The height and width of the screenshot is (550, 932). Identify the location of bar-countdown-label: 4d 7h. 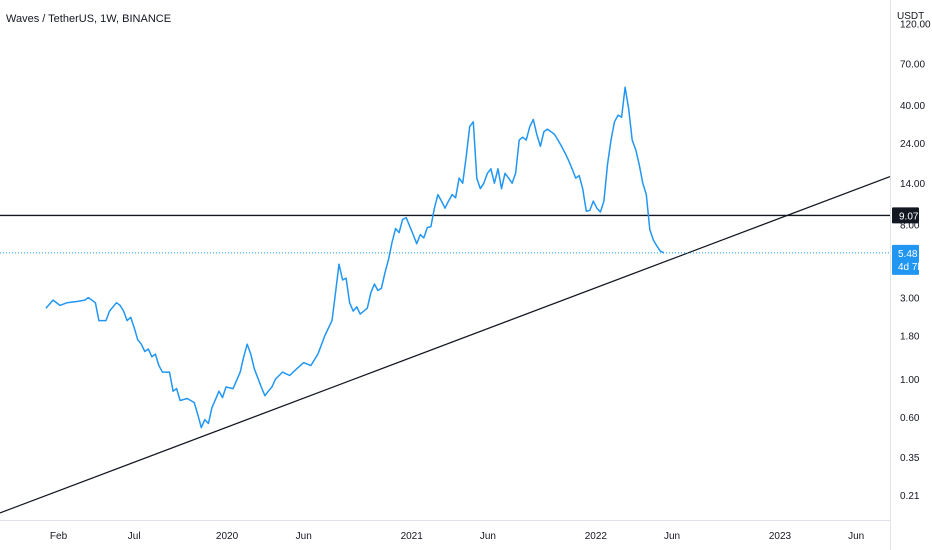
(910, 267).